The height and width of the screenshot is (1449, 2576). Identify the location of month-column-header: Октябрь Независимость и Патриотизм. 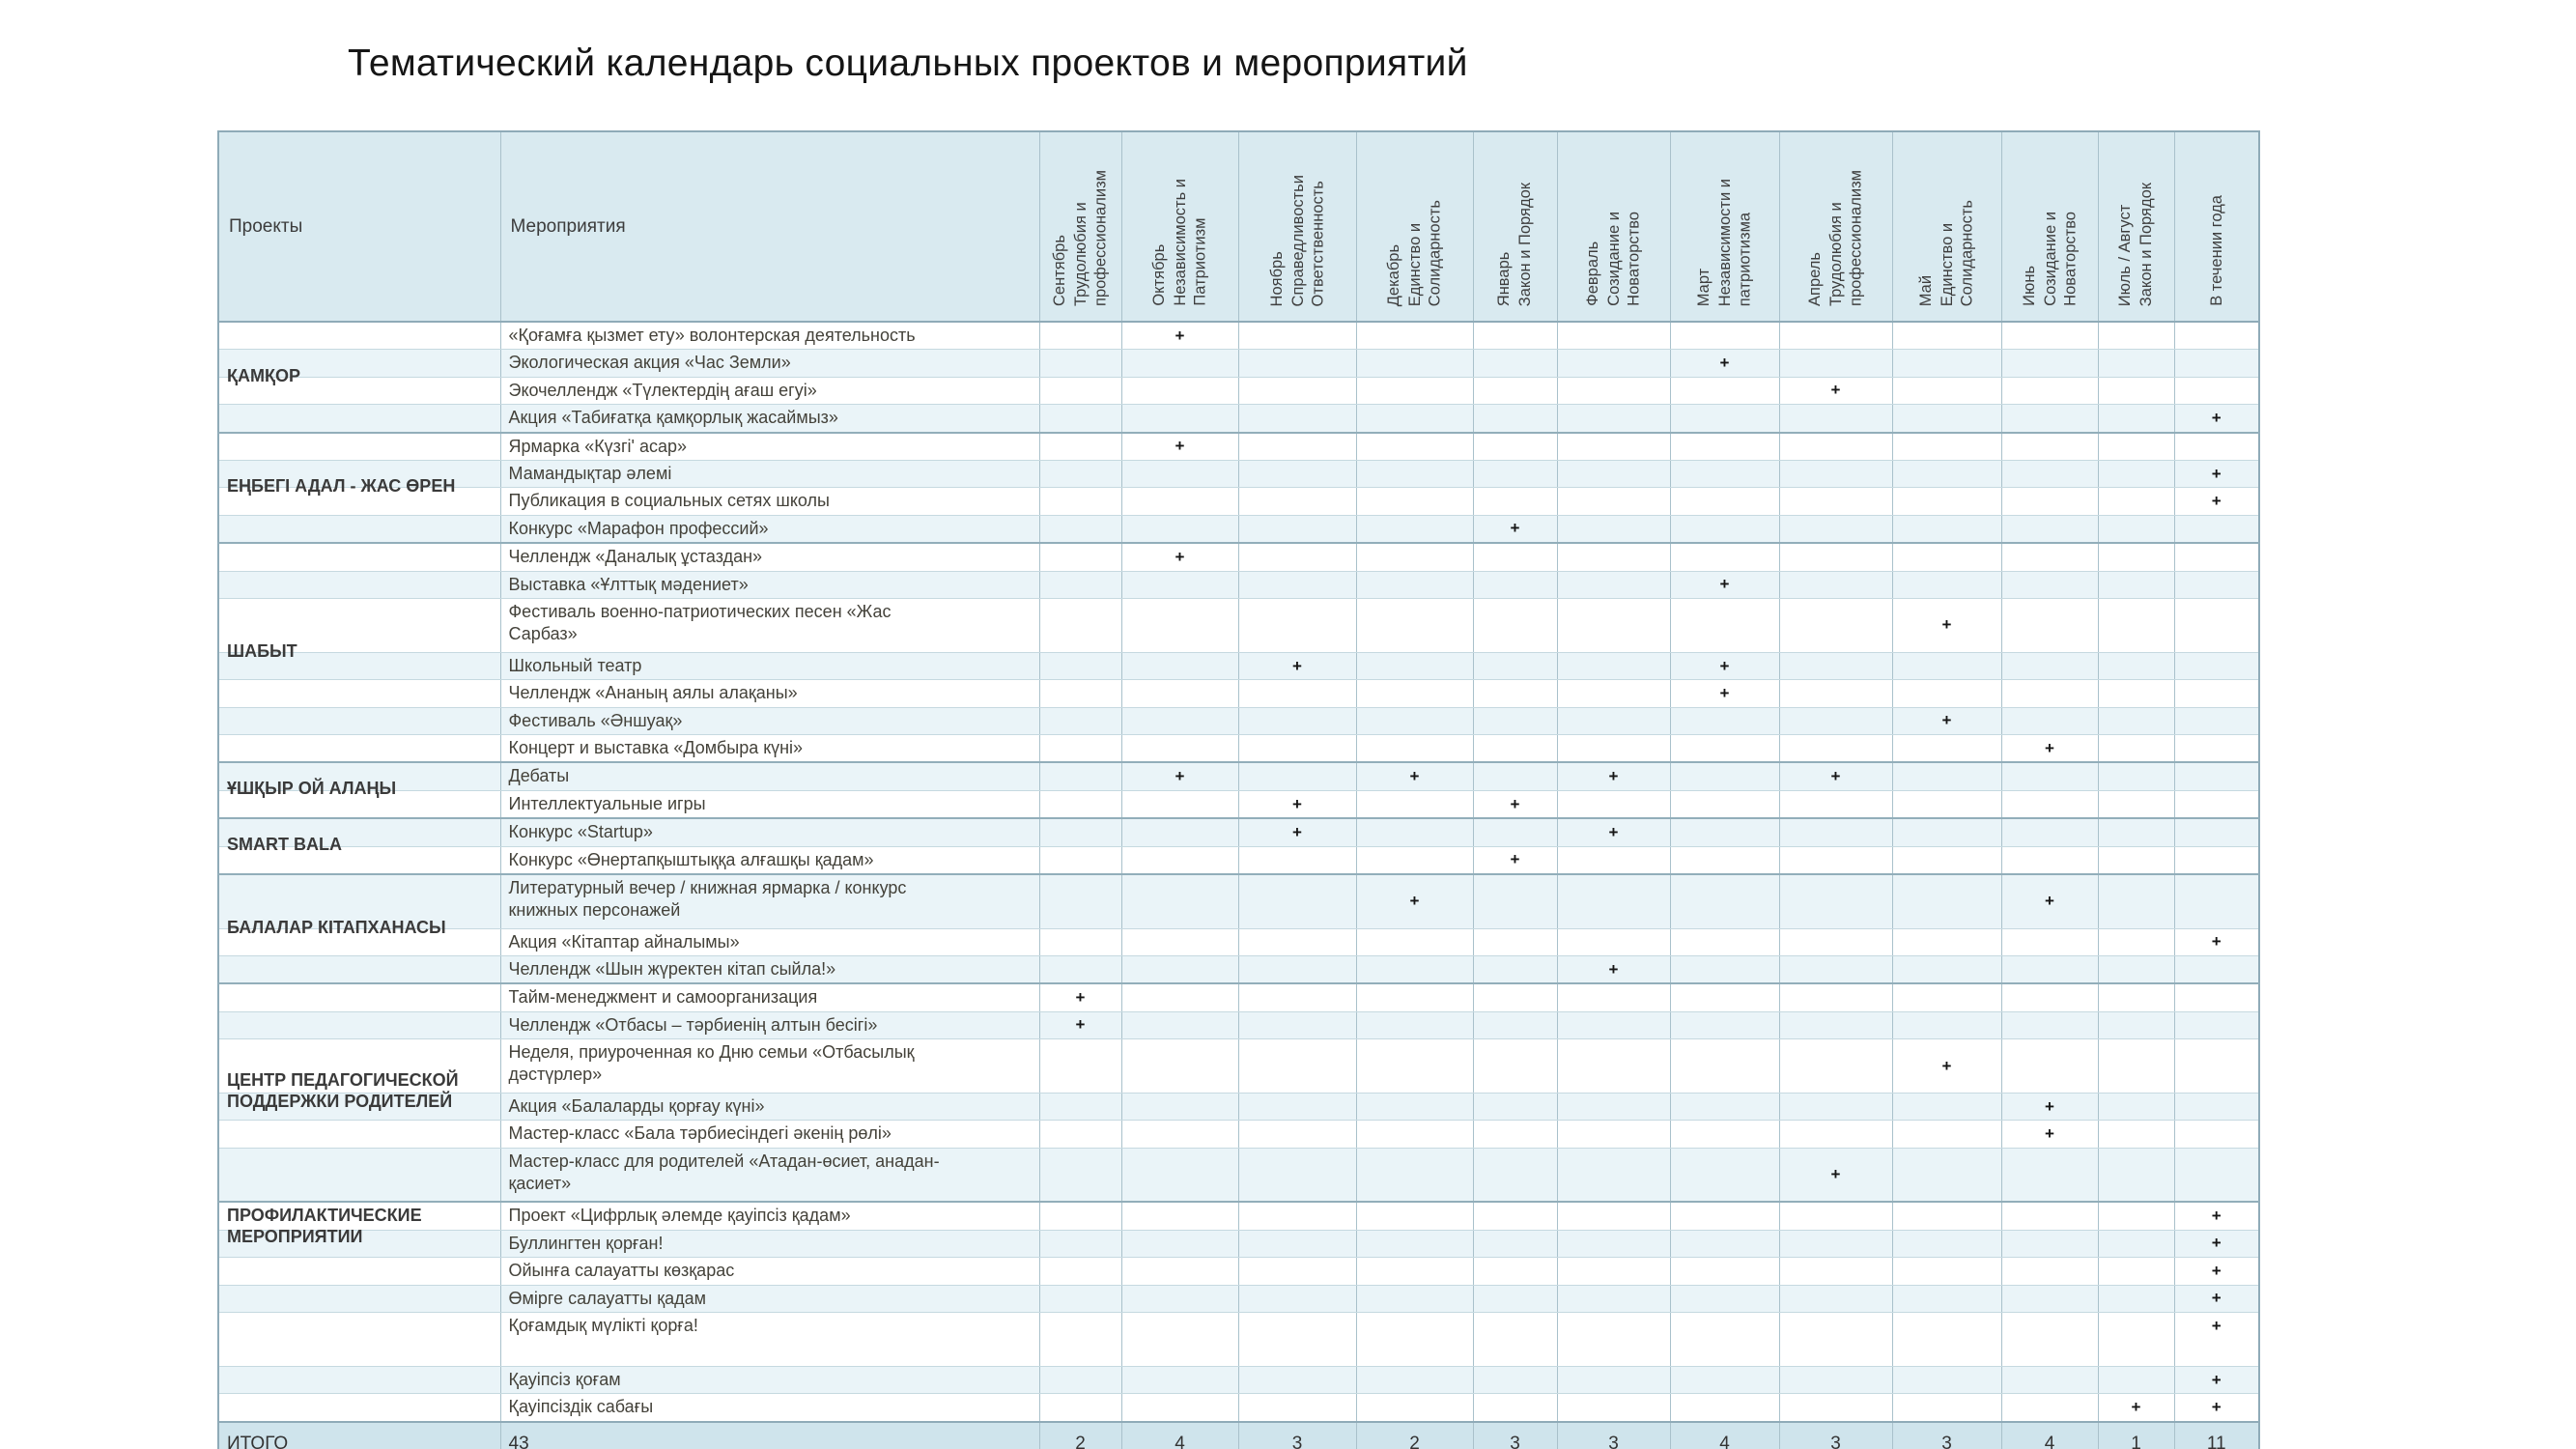
(1179, 226).